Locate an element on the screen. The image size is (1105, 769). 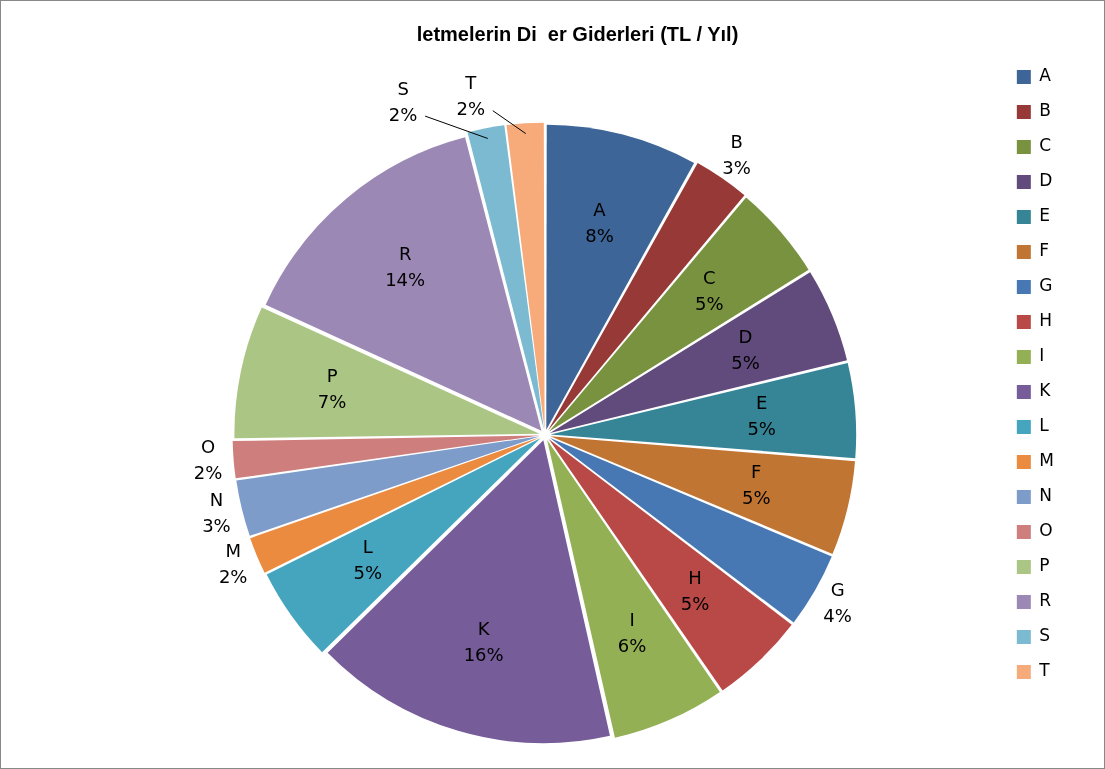
legend-label: D is located at coordinates (1046, 180).